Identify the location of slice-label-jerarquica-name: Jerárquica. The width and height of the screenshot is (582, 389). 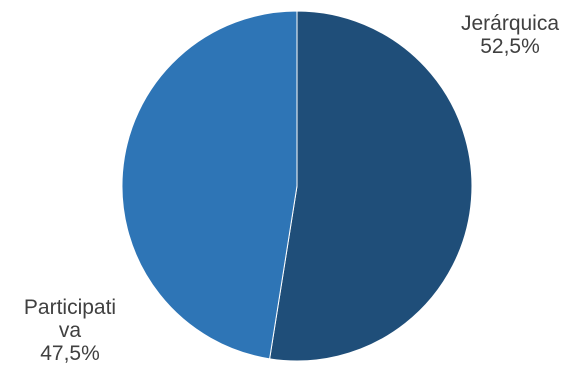
(510, 23).